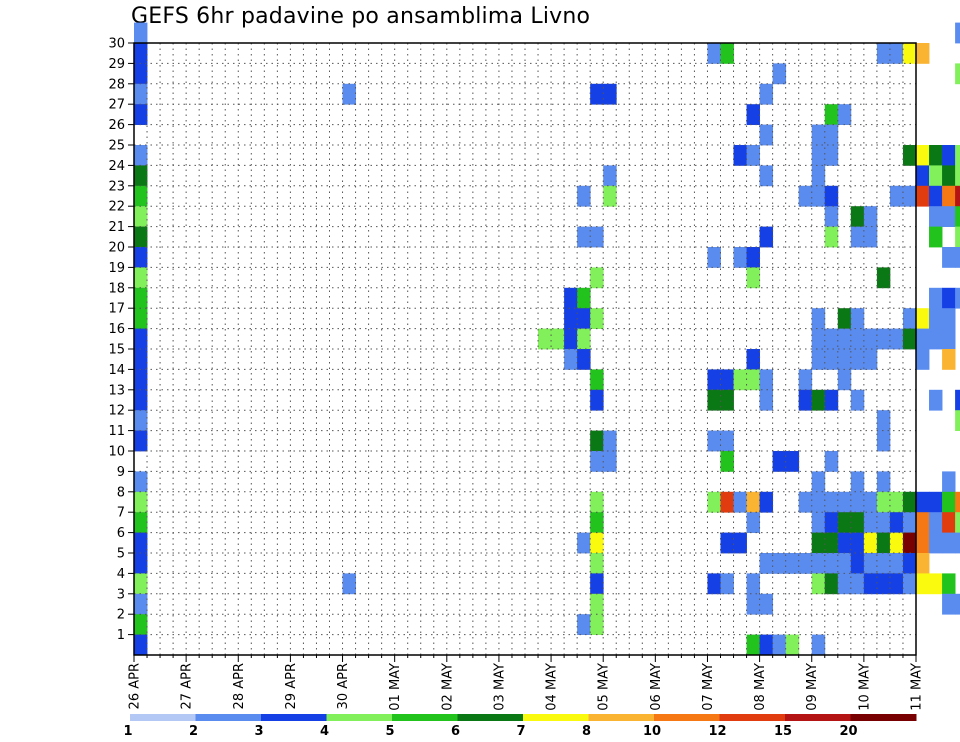 The image size is (960, 742). What do you see at coordinates (121, 472) in the screenshot?
I see `y-tick-label: 9` at bounding box center [121, 472].